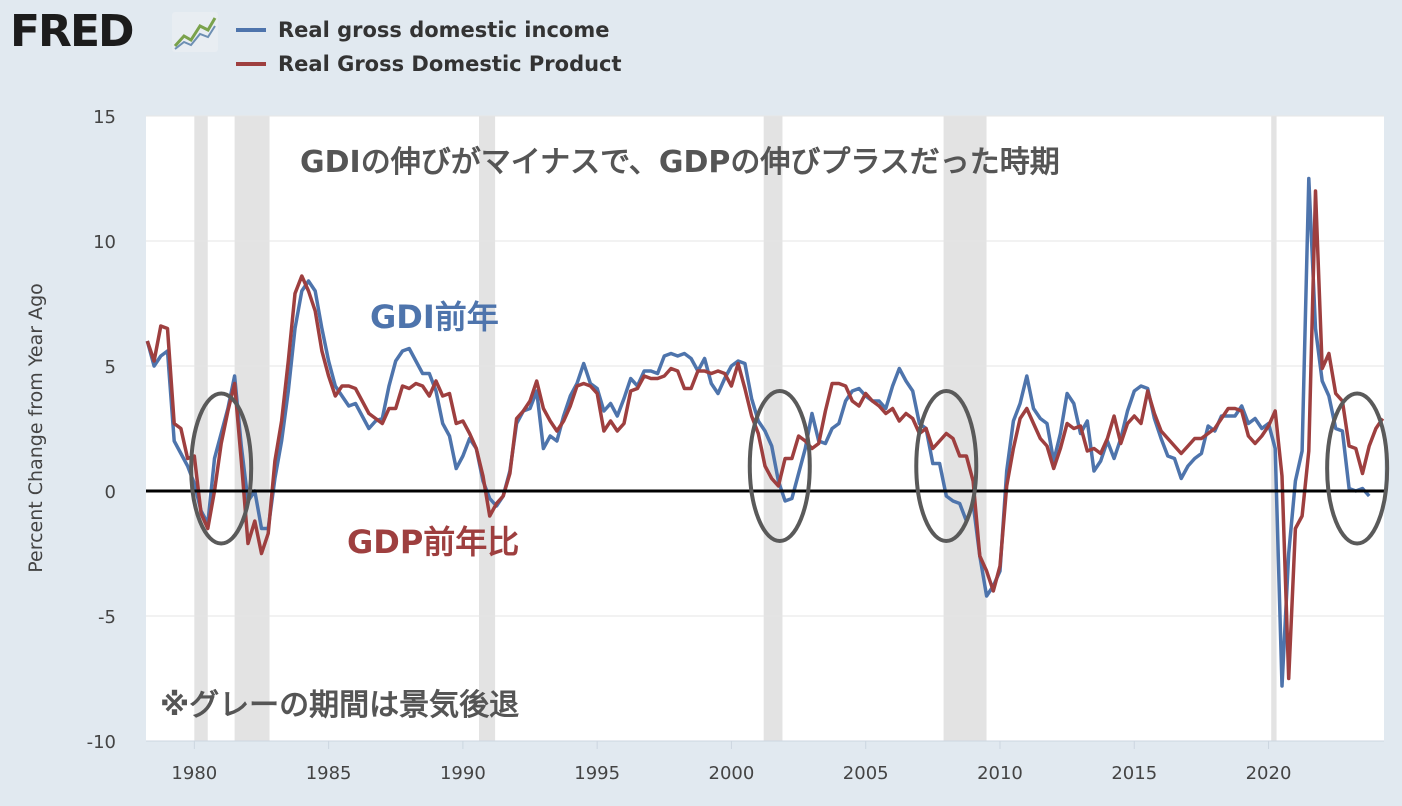 The width and height of the screenshot is (1402, 806). Describe the element at coordinates (195, 32) in the screenshot. I see `line-chart-icon` at that location.